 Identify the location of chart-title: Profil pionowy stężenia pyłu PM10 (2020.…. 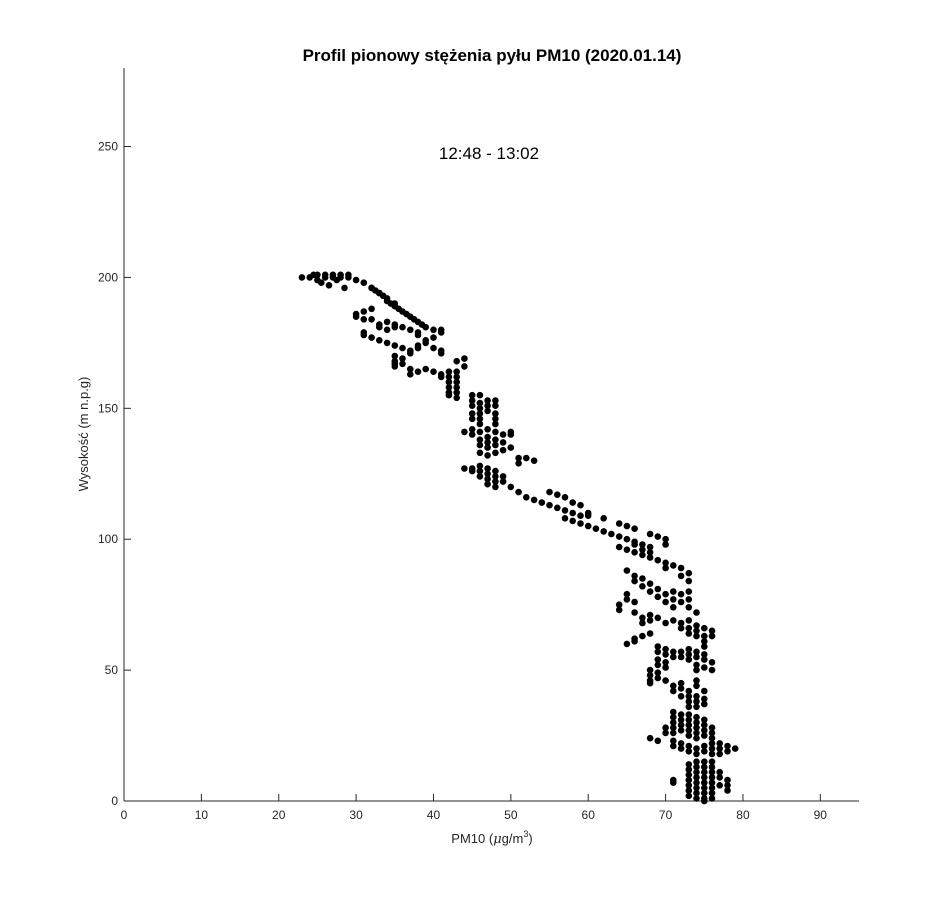
(492, 55).